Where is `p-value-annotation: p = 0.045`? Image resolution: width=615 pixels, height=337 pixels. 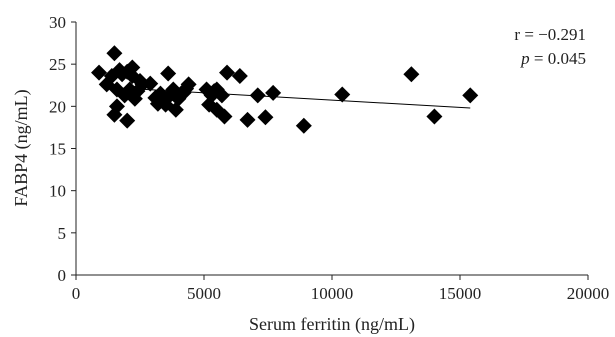 p-value-annotation: p = 0.045 is located at coordinates (553, 58).